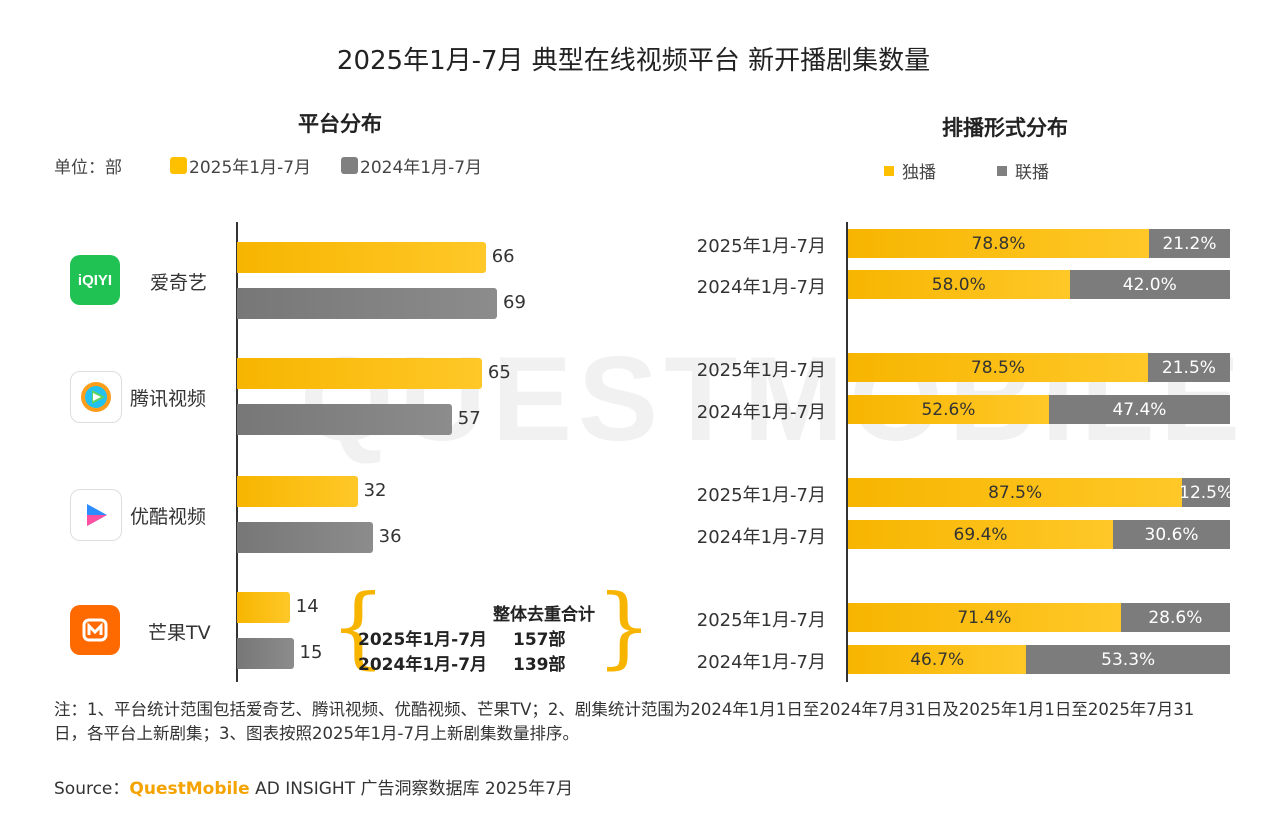  What do you see at coordinates (1002, 170) in the screenshot?
I see `legend-swatch-shared` at bounding box center [1002, 170].